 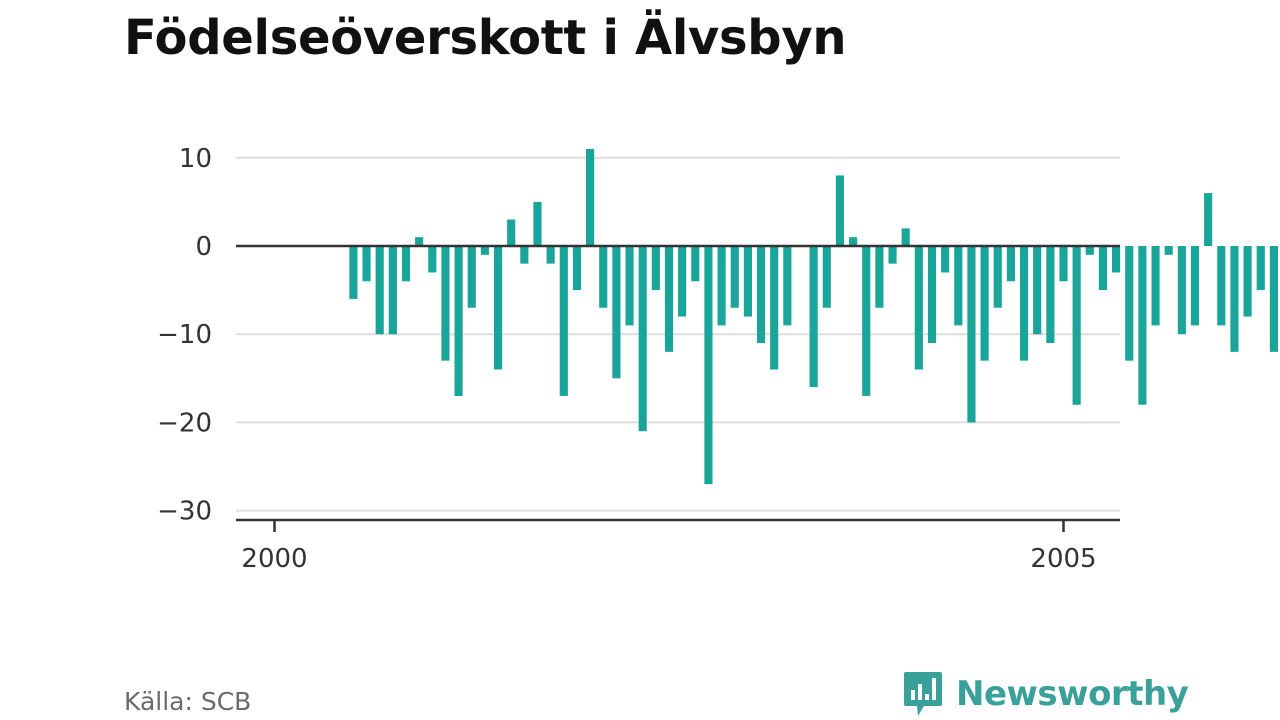 What do you see at coordinates (274, 559) in the screenshot?
I see `x-tick-label: 2000` at bounding box center [274, 559].